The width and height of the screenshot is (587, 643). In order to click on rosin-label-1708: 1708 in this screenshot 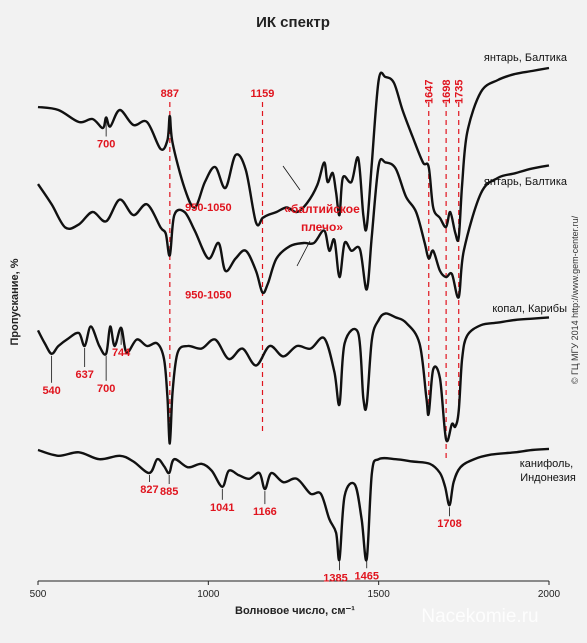, I will do `click(449, 524)`.